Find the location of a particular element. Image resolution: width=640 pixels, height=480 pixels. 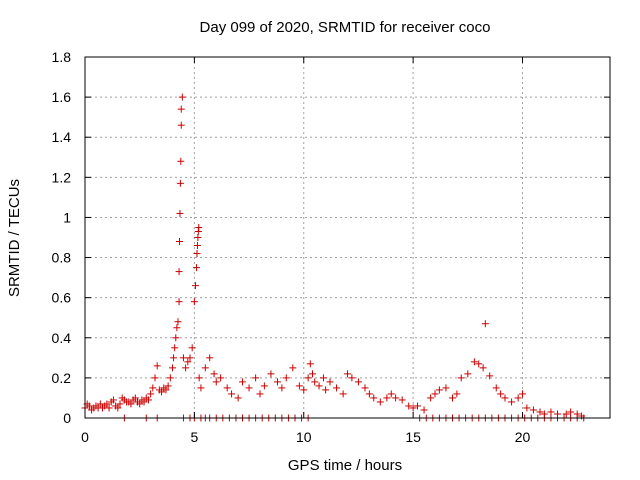

x-axis-label: GPS time / hours is located at coordinates (345, 465).